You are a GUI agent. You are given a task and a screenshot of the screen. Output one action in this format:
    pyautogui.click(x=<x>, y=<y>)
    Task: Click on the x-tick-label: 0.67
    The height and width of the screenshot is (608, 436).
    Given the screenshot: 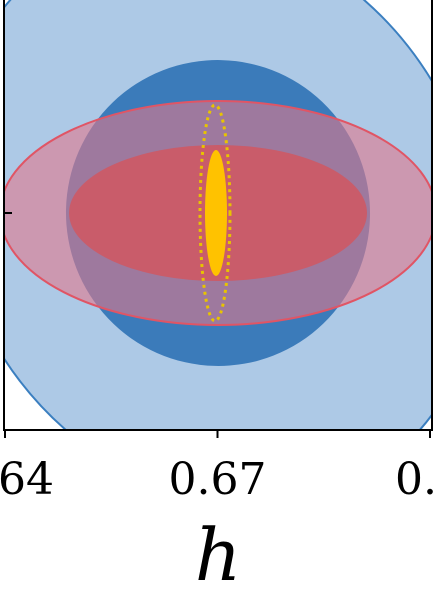 What is the action you would take?
    pyautogui.click(x=218, y=479)
    